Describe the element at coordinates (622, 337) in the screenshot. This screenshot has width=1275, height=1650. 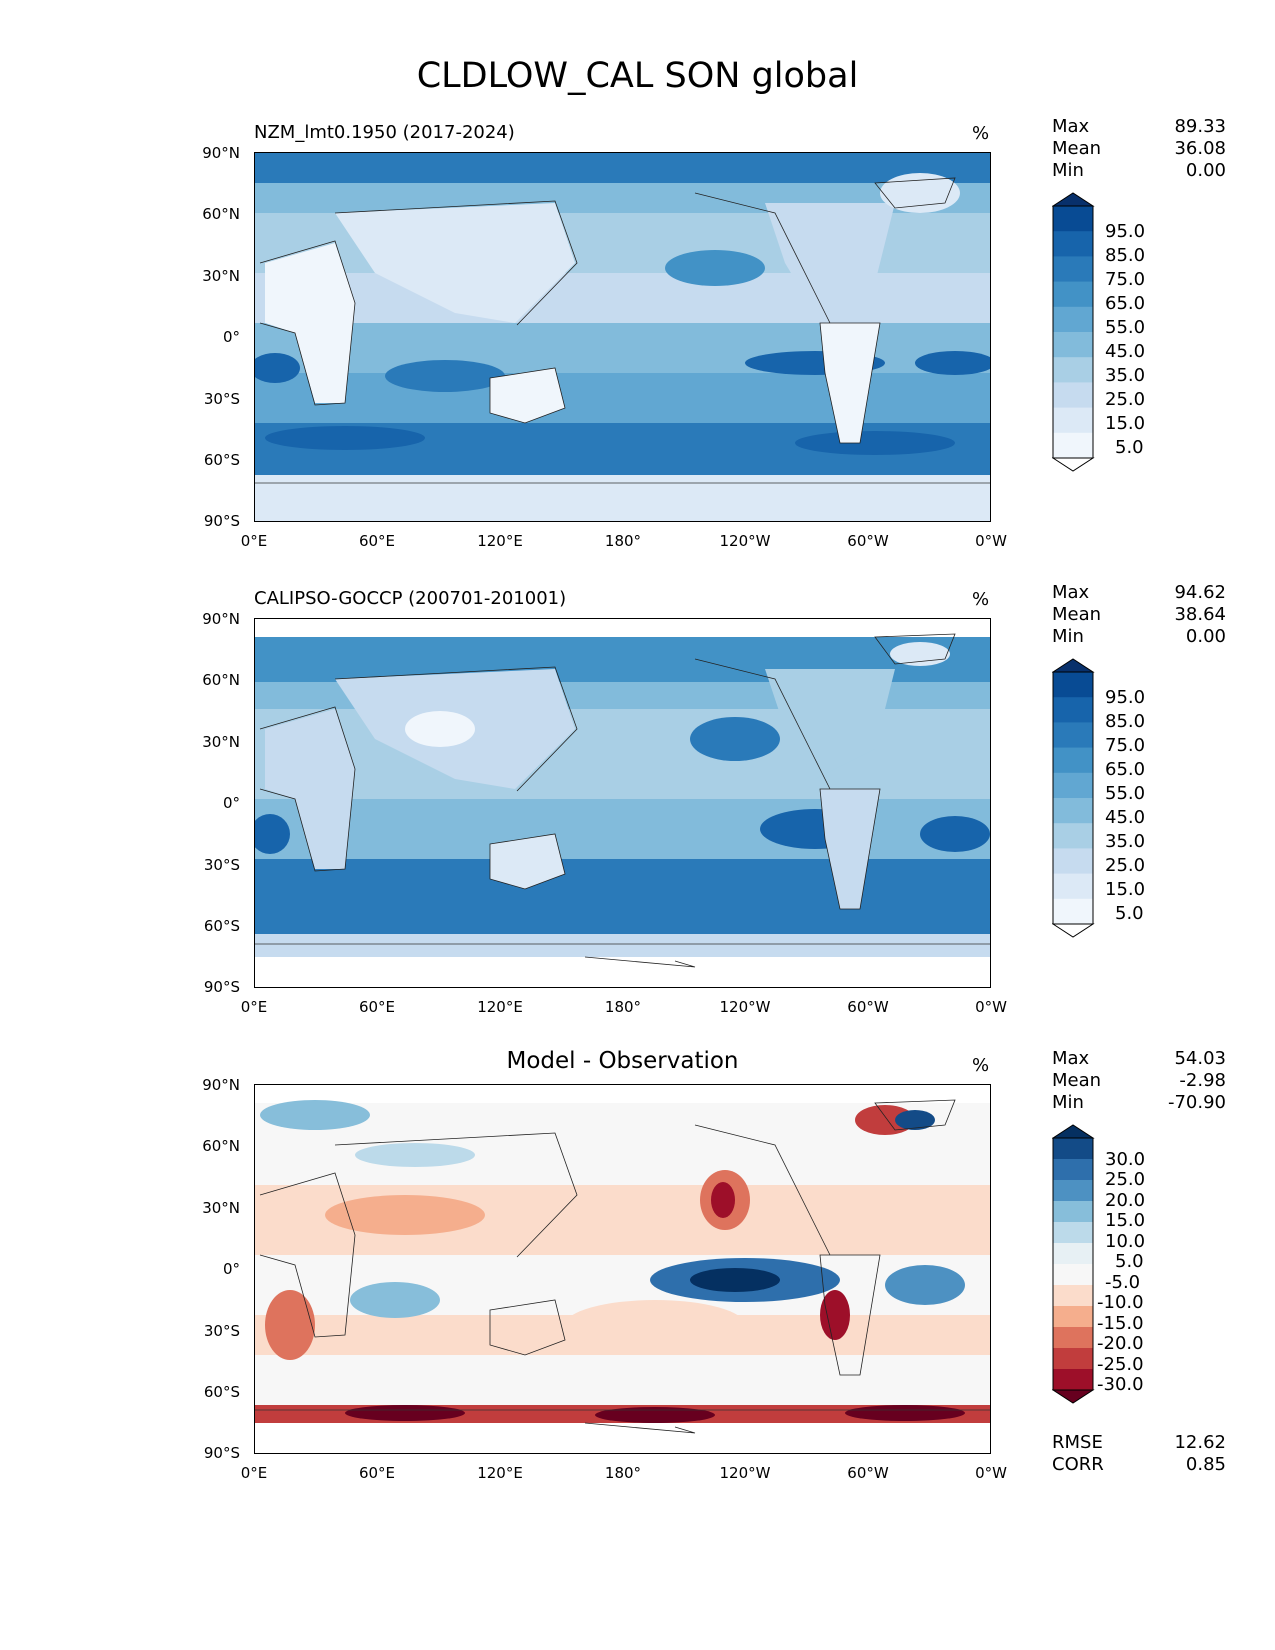
I see `panel1-map` at that location.